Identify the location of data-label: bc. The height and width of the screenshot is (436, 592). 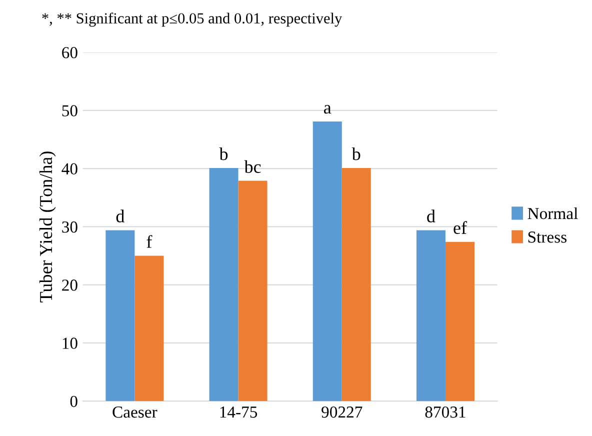
(252, 166).